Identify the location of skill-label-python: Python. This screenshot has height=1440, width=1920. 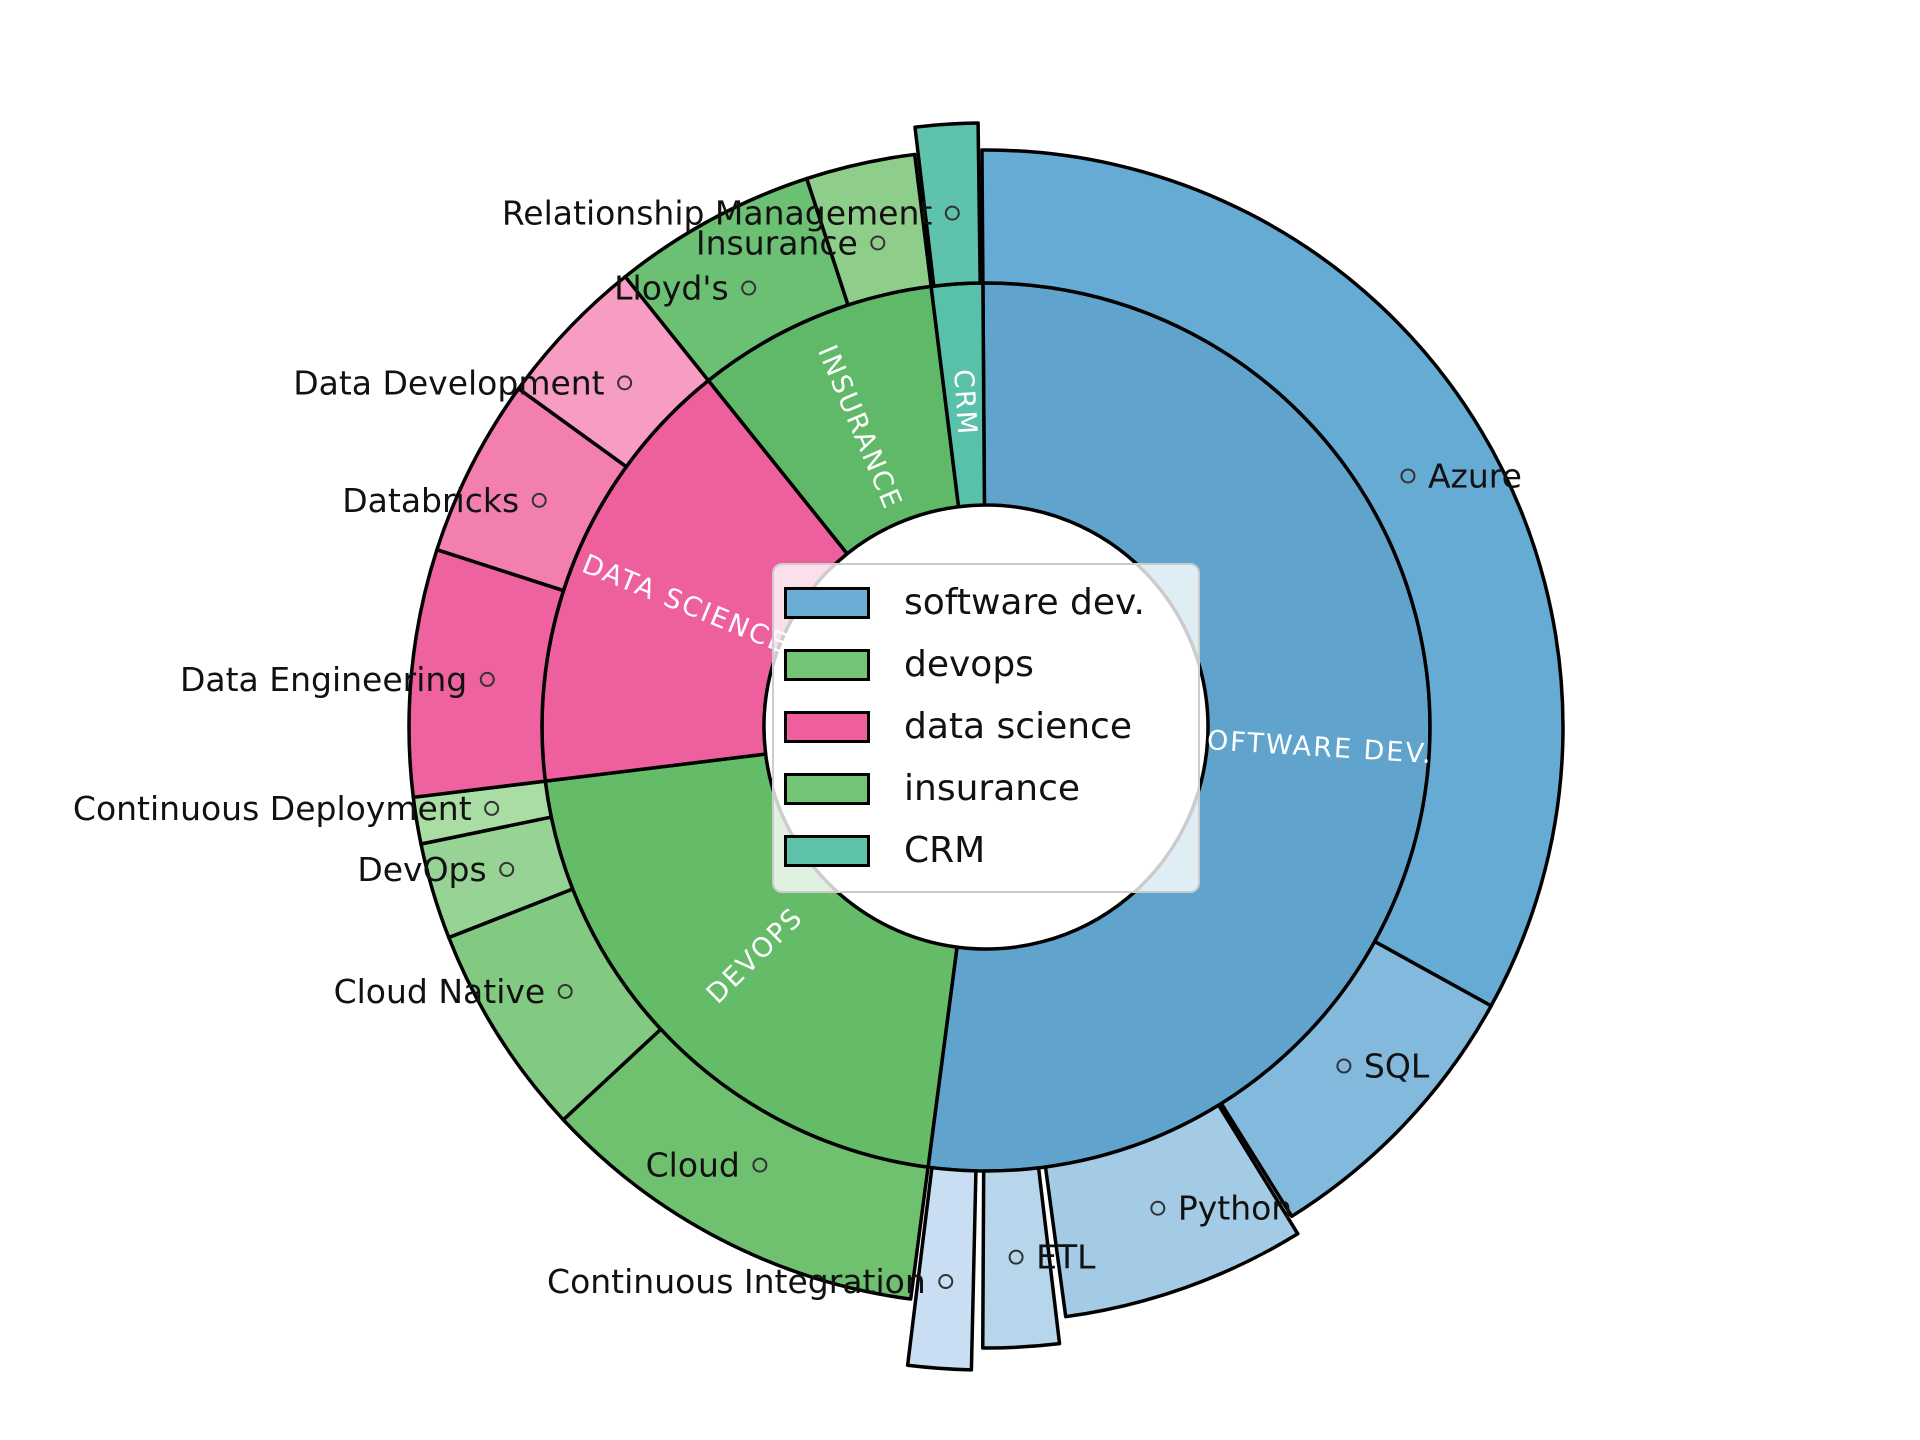
(1235, 1208).